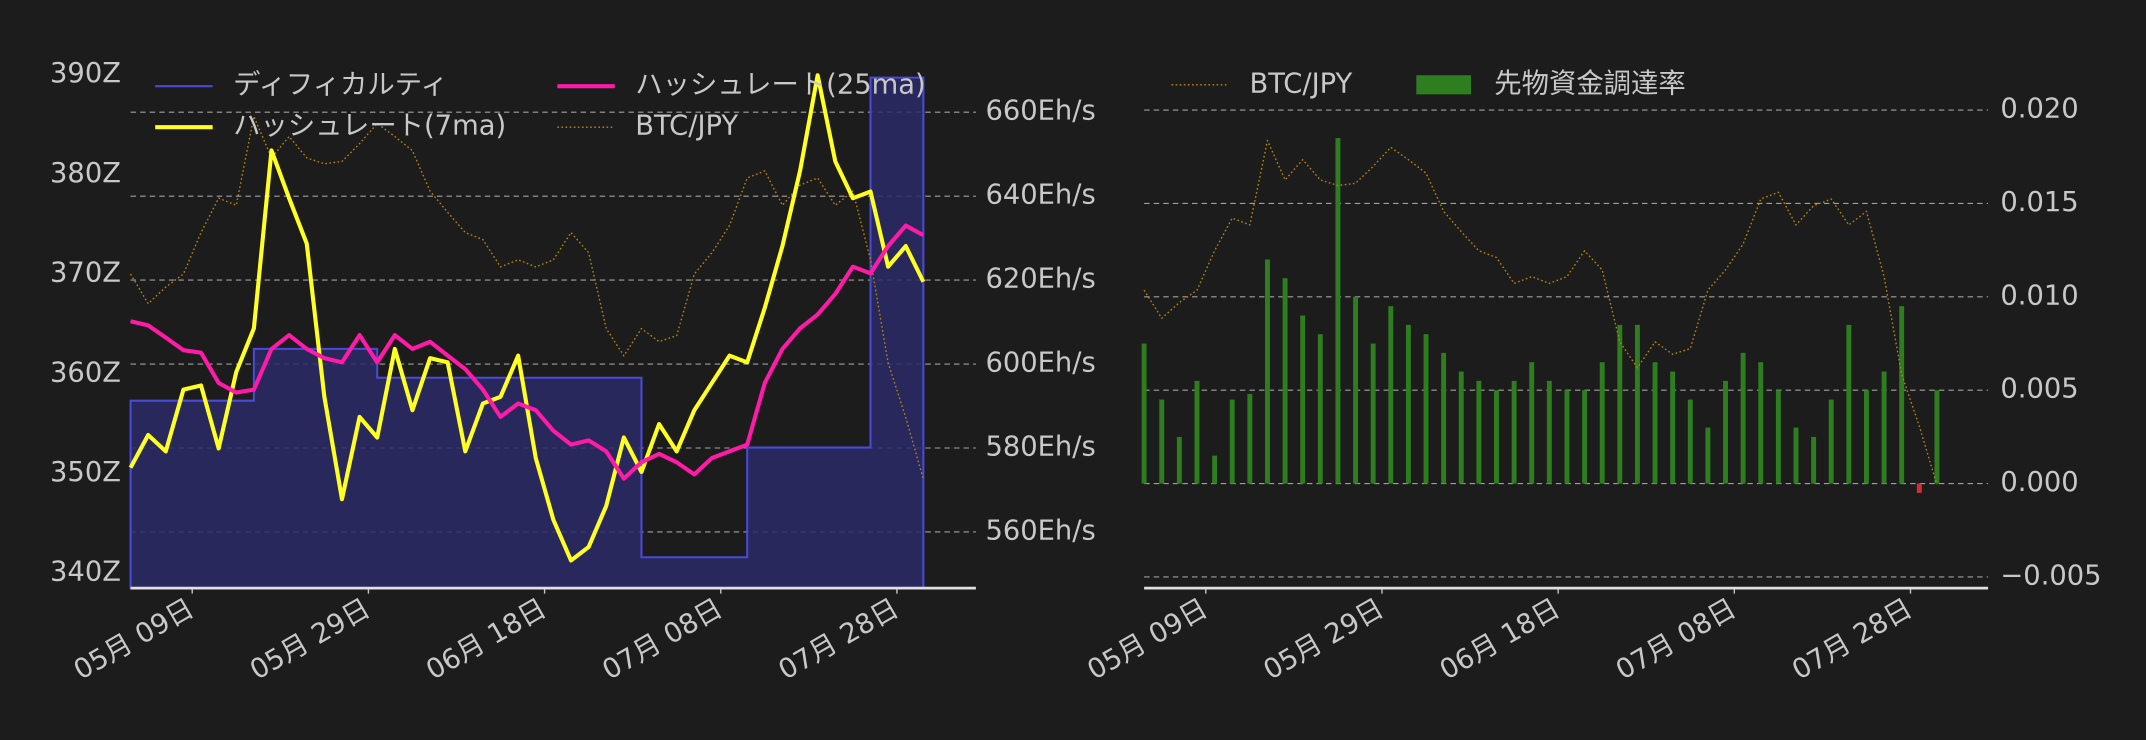  What do you see at coordinates (2039, 109) in the screenshot?
I see `y-tick-label: 0.020` at bounding box center [2039, 109].